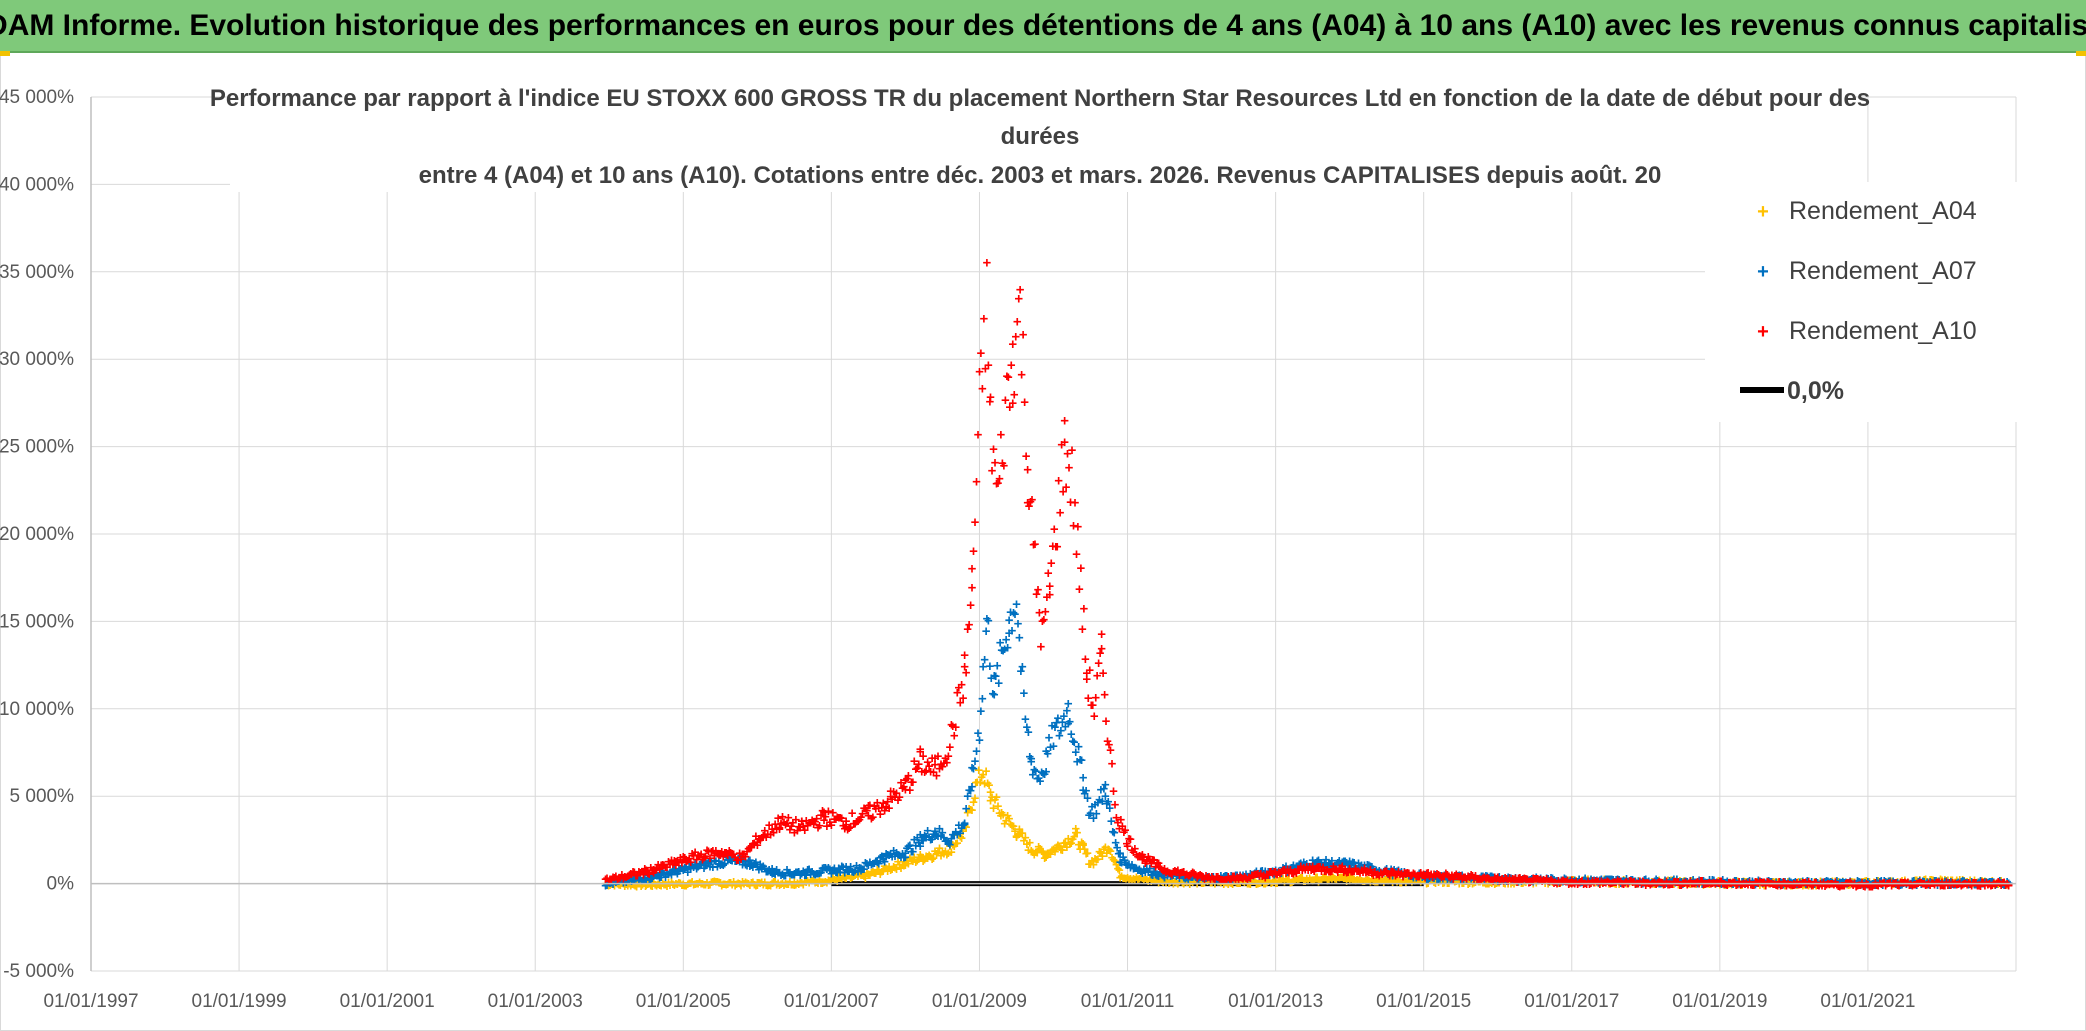 Image resolution: width=2086 pixels, height=1031 pixels. I want to click on x-tick-label: 01/01/1999, so click(239, 1001).